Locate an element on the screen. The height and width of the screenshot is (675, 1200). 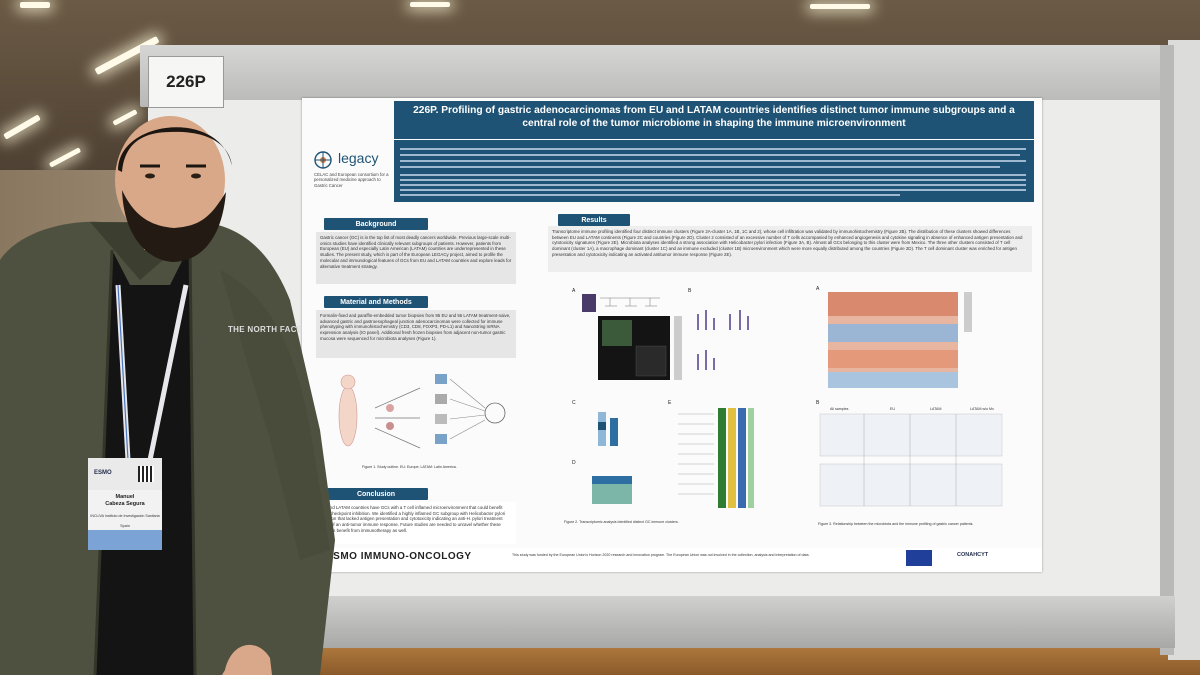
badge-event-logo: ESMO is located at coordinates (103, 473).